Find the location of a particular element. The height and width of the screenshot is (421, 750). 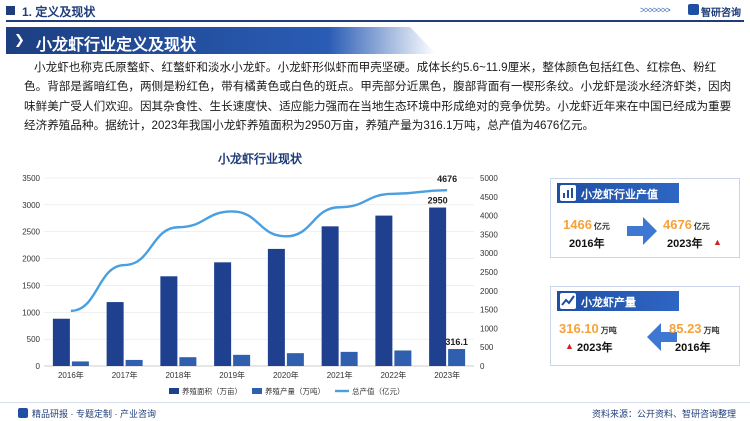

footer: 精品研报 · 专题定制 · 产业咨询 资料来源：公开资料、智研咨询整理 is located at coordinates (375, 411).